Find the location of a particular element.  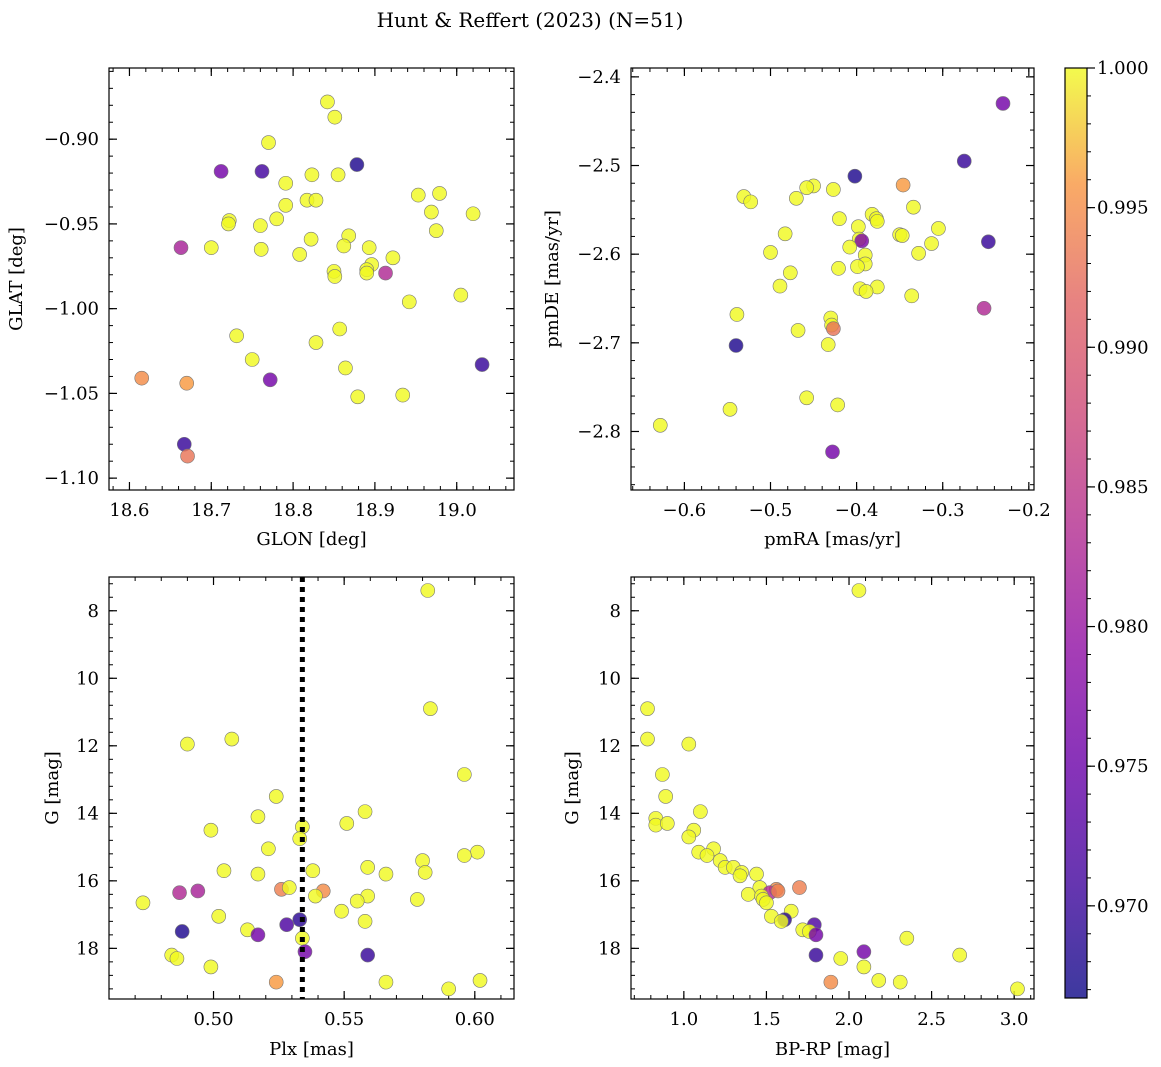

colorbar-tick-label: 0.980 is located at coordinates (1123, 627).